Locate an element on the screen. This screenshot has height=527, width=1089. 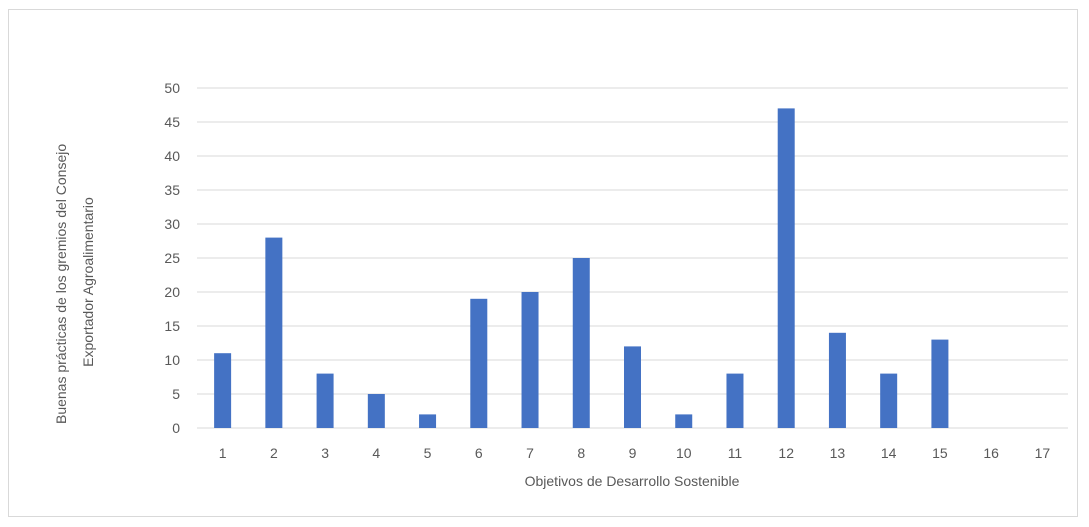
y-tick-label: 35 is located at coordinates (172, 190).